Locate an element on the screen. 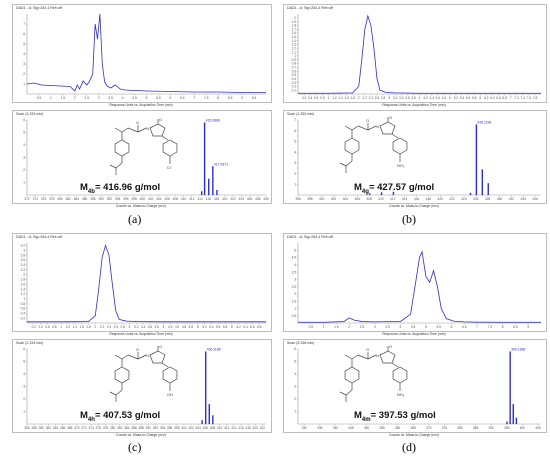  x-tick-label: 5.2 is located at coordinates (456, 98).